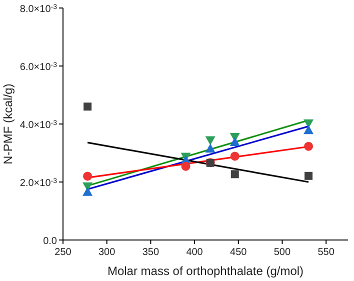 The height and width of the screenshot is (281, 354). I want to click on y-axis-title: N-PMF (kcal/g), so click(8, 124).